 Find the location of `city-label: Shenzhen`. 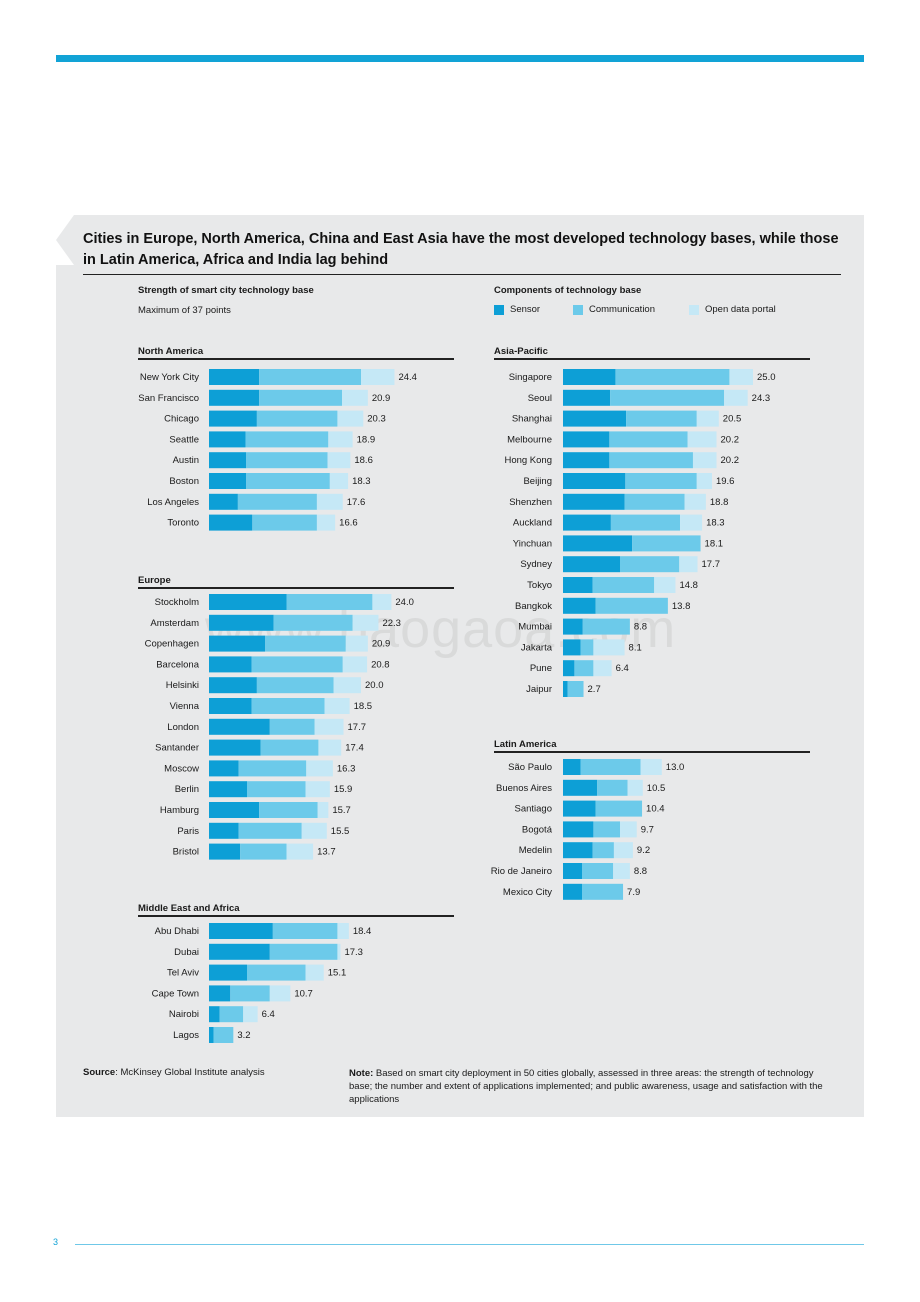

city-label: Shenzhen is located at coordinates (530, 502).